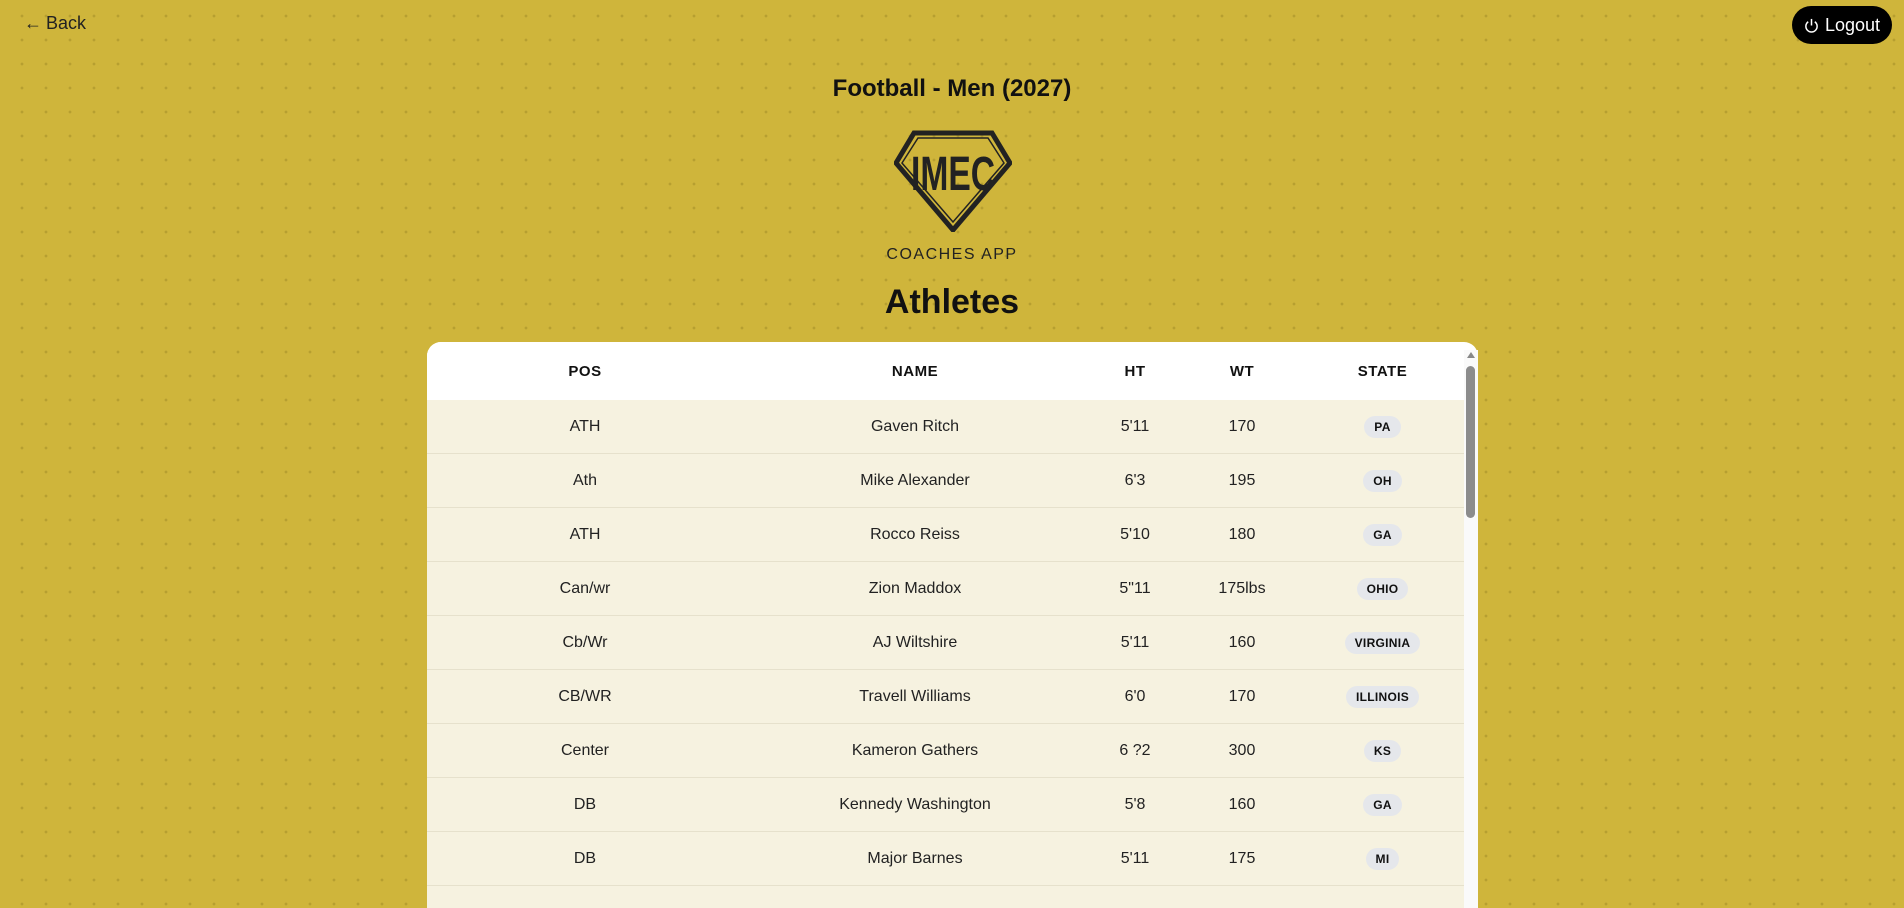 Image resolution: width=1904 pixels, height=908 pixels. I want to click on page-title: Football - Men (2027), so click(952, 88).